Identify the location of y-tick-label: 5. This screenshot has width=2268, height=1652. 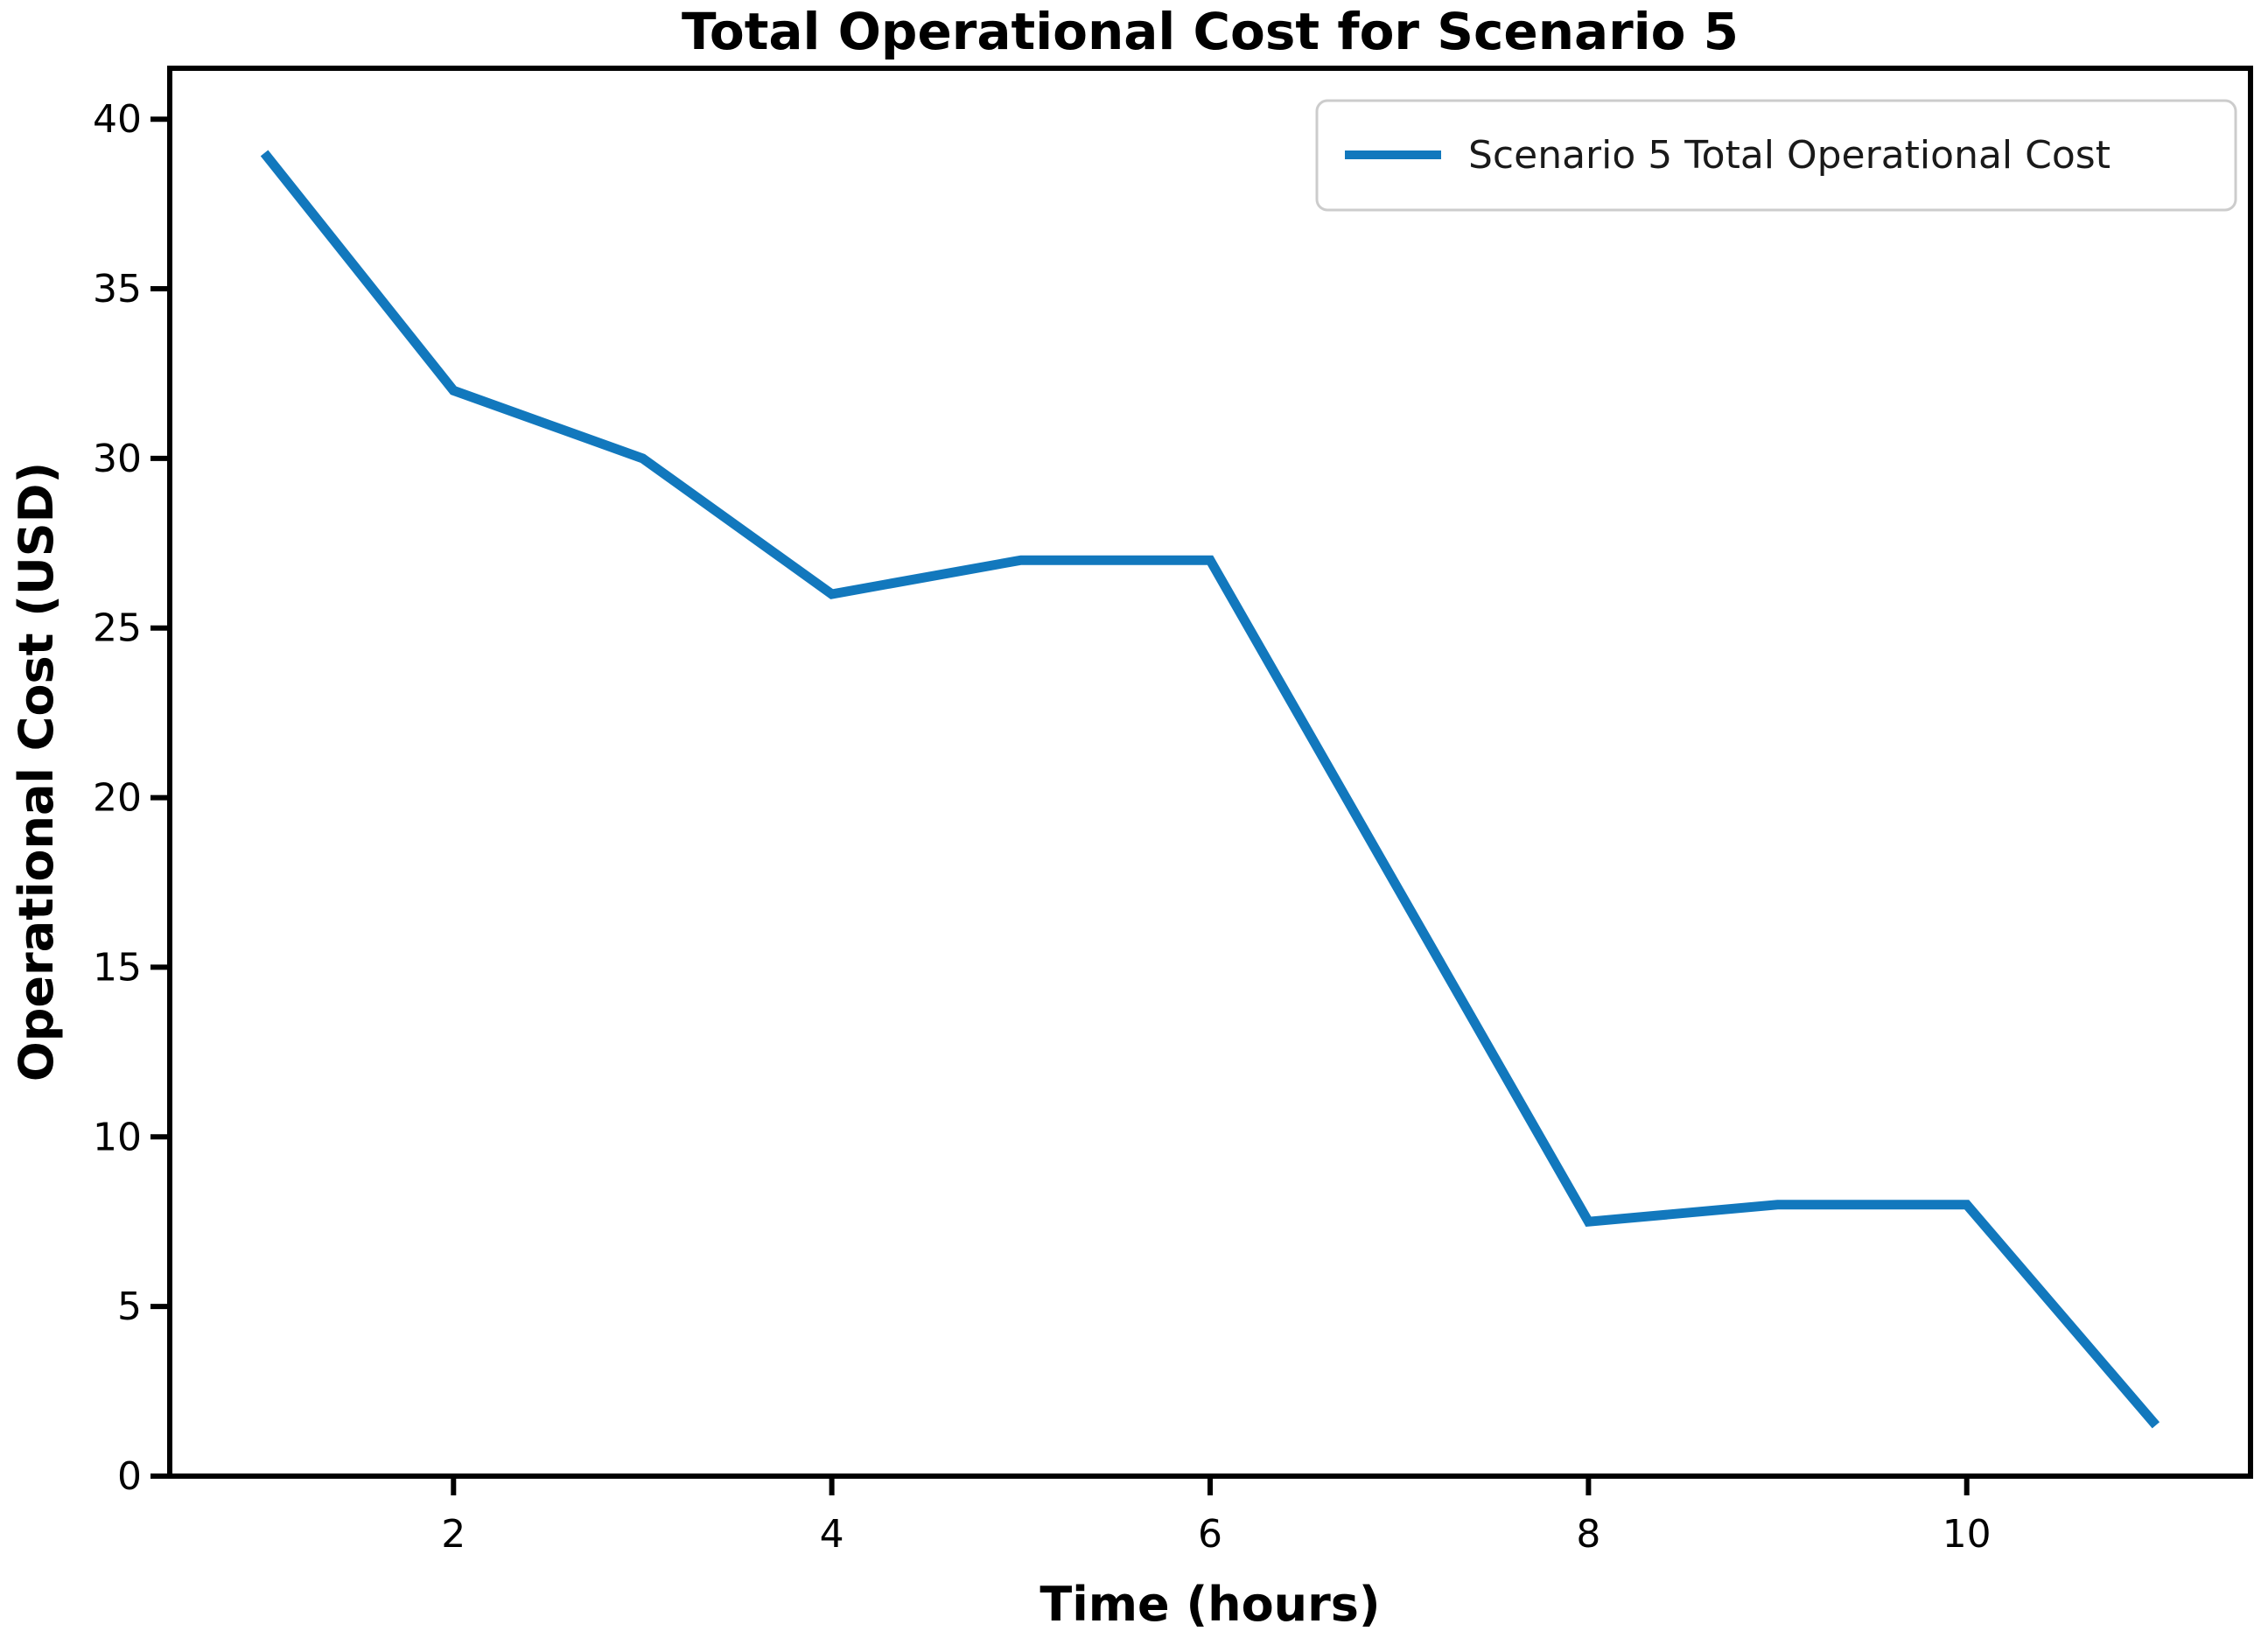
(129, 1306).